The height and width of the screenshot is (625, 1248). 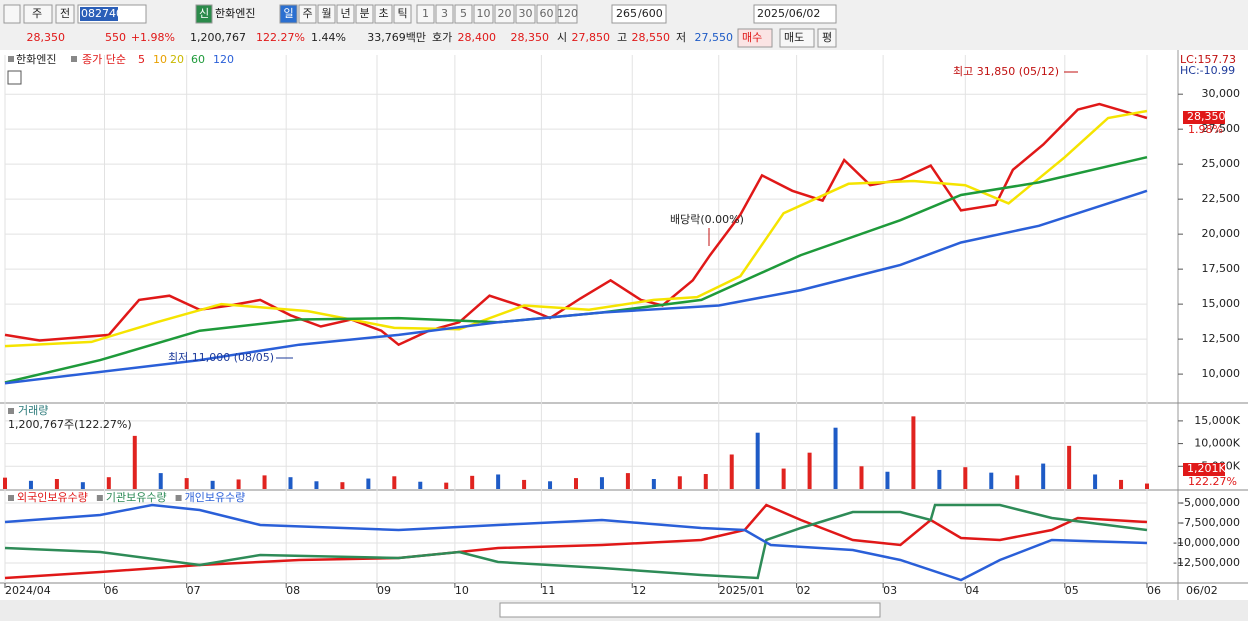 I want to click on x-tick-label: 08, so click(x=293, y=590).